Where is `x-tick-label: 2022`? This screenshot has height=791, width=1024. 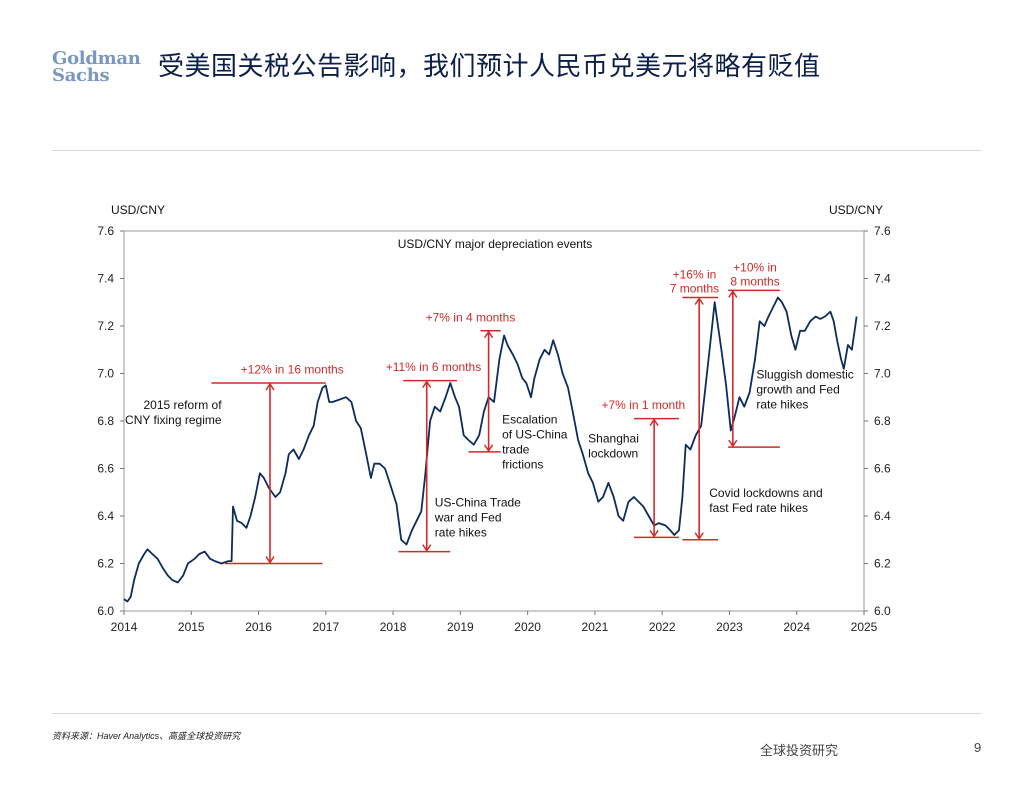 x-tick-label: 2022 is located at coordinates (662, 627).